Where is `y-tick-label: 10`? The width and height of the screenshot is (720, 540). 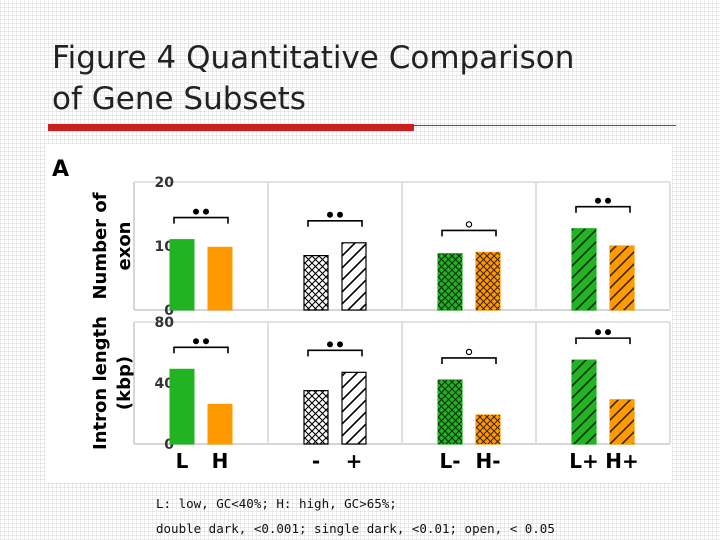 y-tick-label: 10 is located at coordinates (165, 247).